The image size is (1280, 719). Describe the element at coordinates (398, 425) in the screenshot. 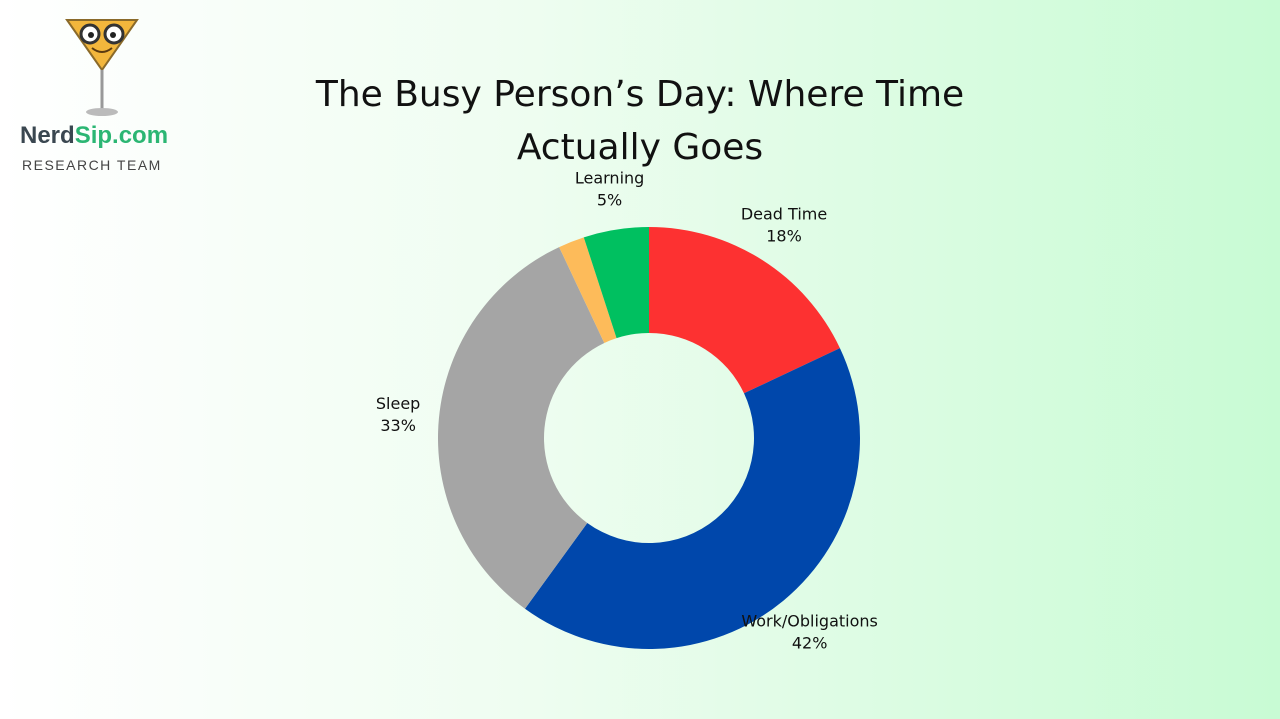

I see `slice-value-label: 33%` at that location.